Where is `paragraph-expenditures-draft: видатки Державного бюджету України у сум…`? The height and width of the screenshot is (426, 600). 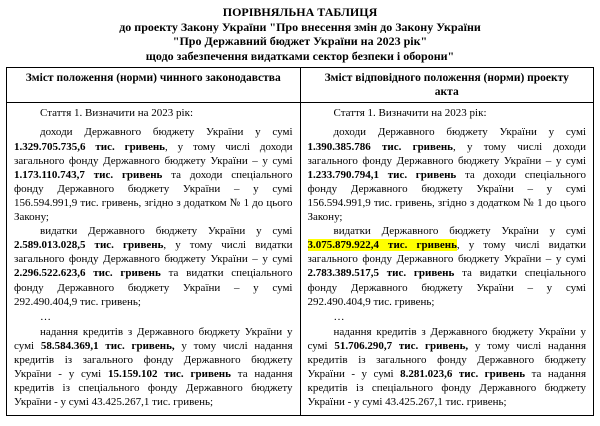
paragraph-expenditures-draft: видатки Державного бюджету України у сум… is located at coordinates (447, 266).